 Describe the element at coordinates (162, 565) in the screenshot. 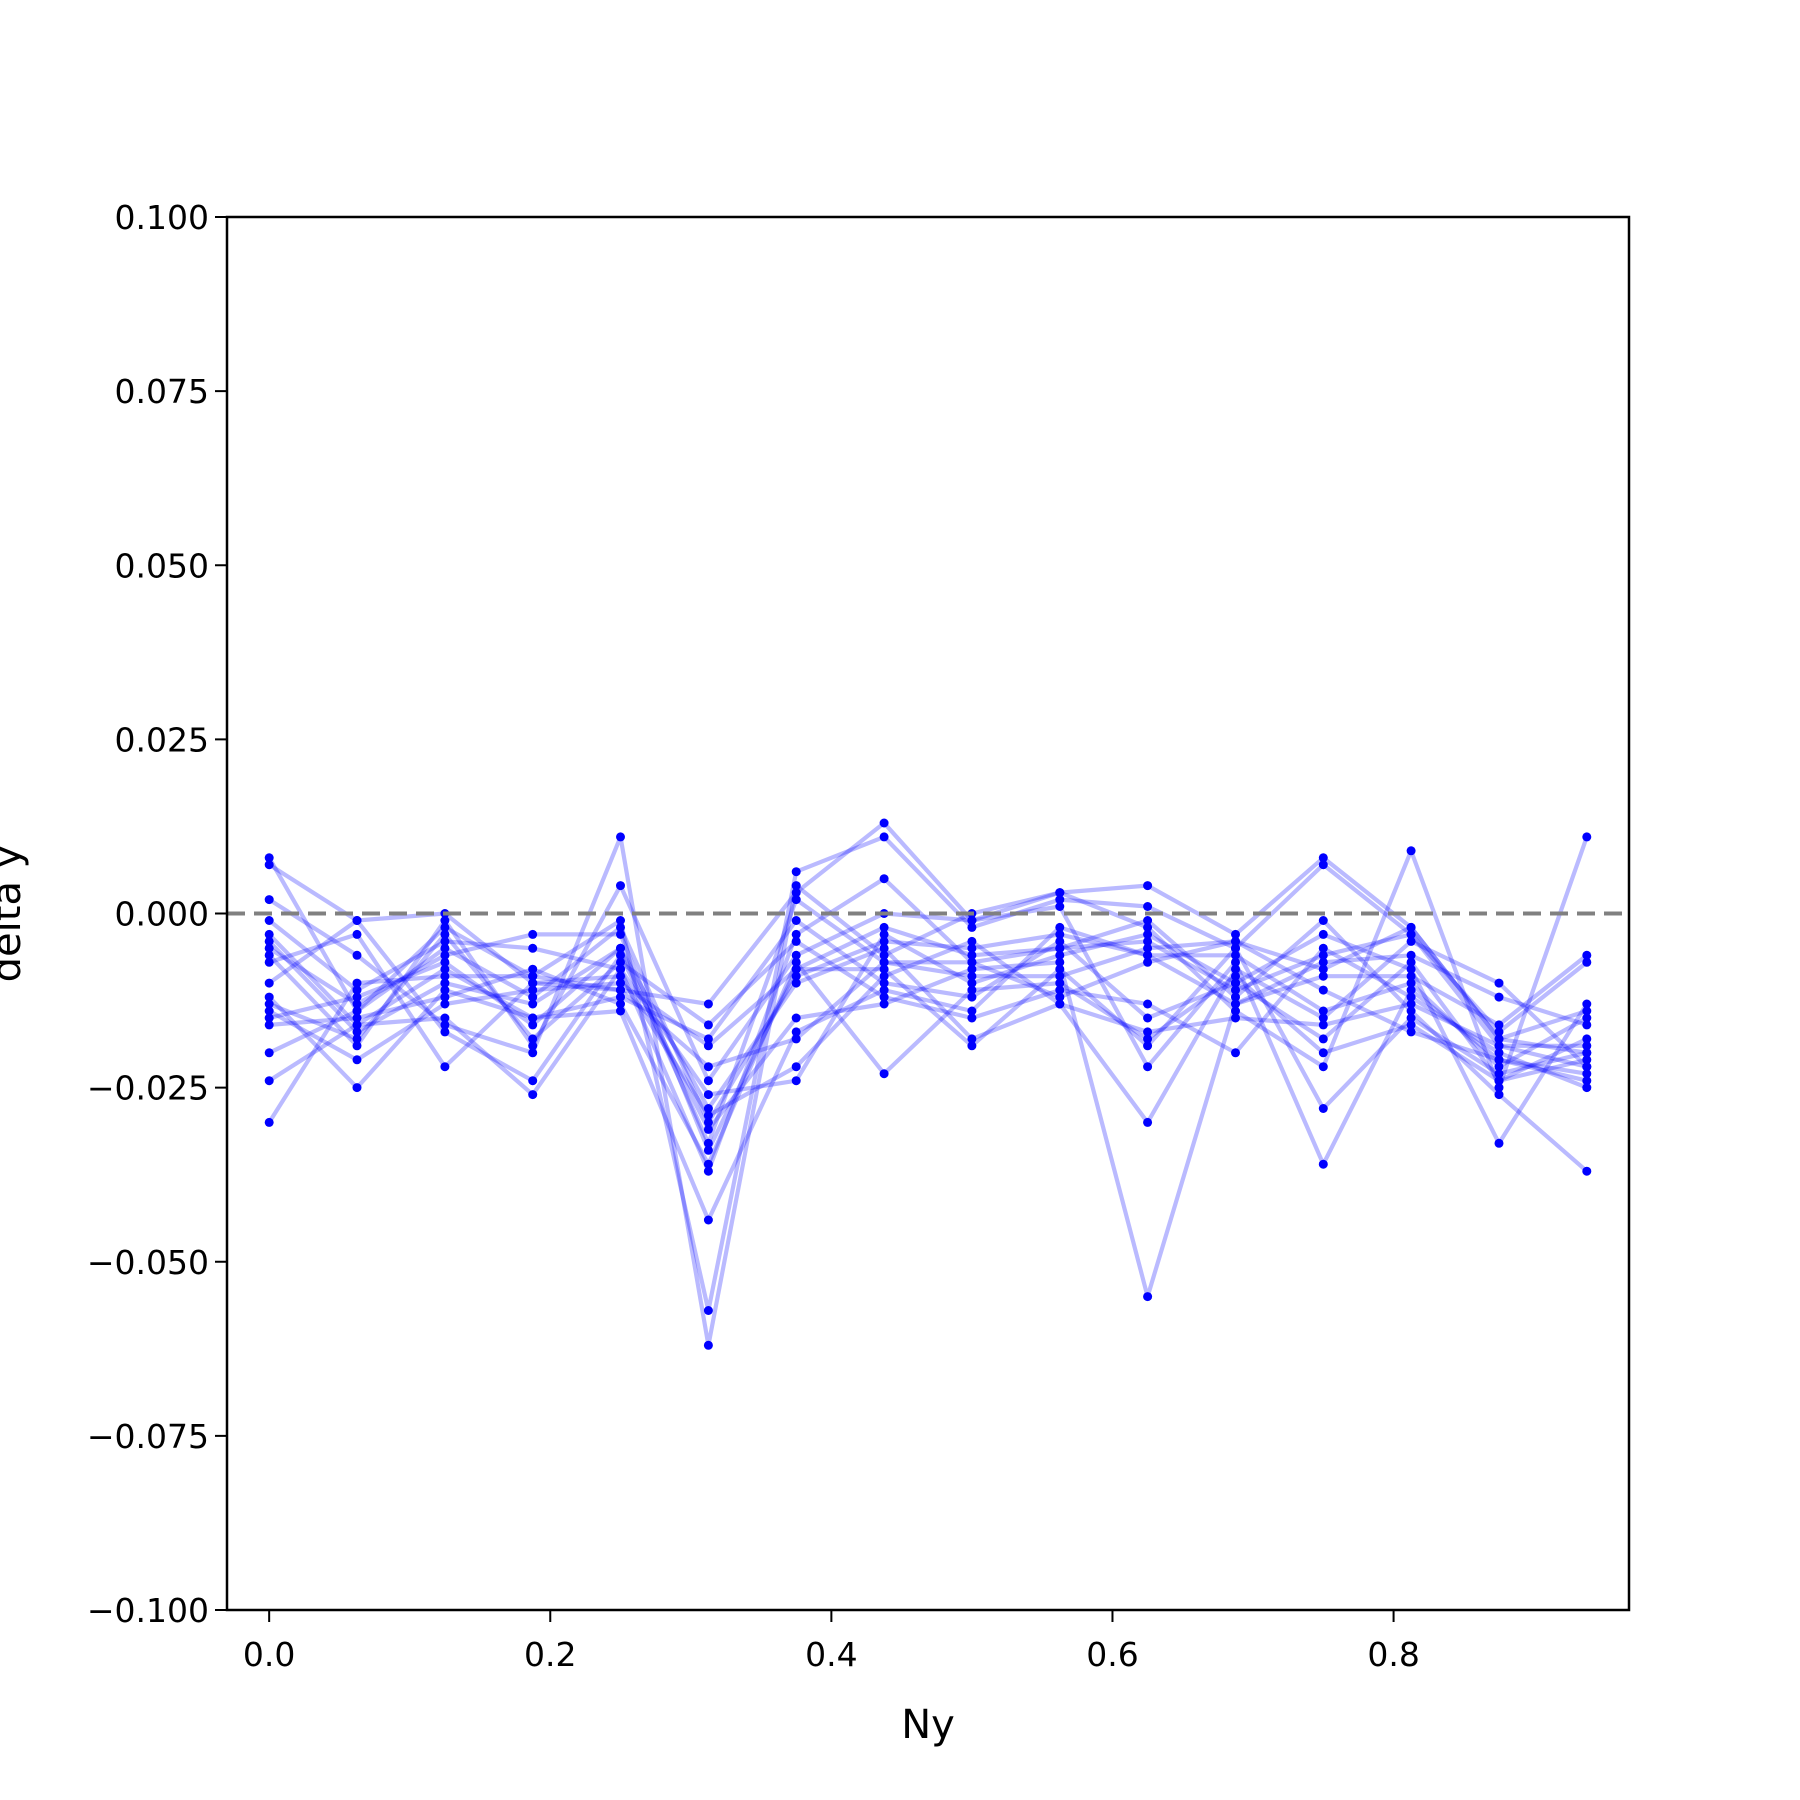

I see `y-tick-label: 0.050` at that location.